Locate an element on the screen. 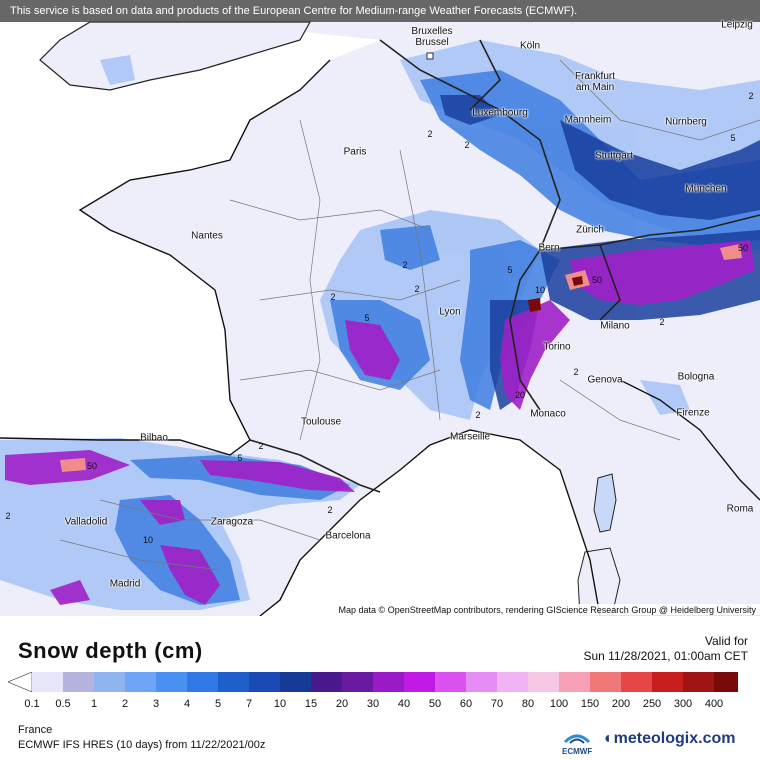 This screenshot has width=760, height=760. sardinia is located at coordinates (599, 581).